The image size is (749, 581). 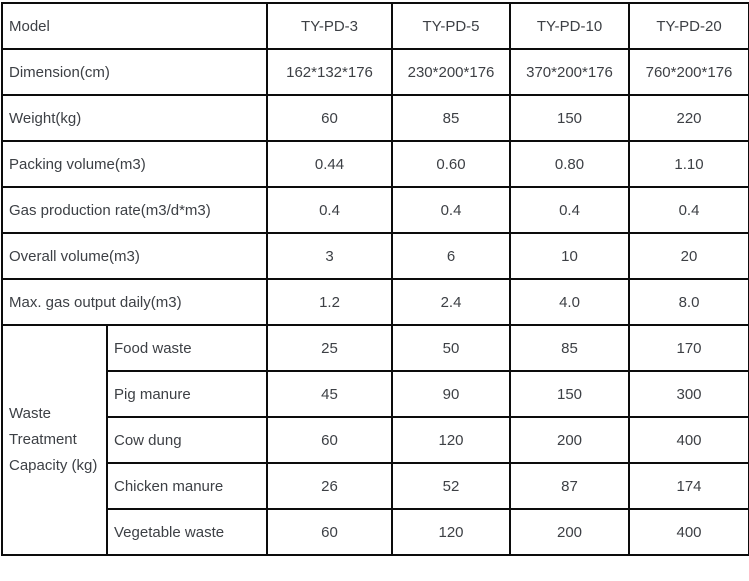 What do you see at coordinates (187, 440) in the screenshot?
I see `row-label-cow-dung: Cow dung` at bounding box center [187, 440].